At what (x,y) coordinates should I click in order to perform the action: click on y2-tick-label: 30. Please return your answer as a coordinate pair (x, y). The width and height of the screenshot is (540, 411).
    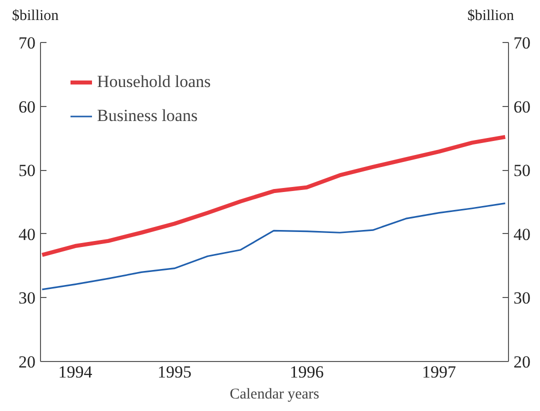
    Looking at the image, I should click on (522, 298).